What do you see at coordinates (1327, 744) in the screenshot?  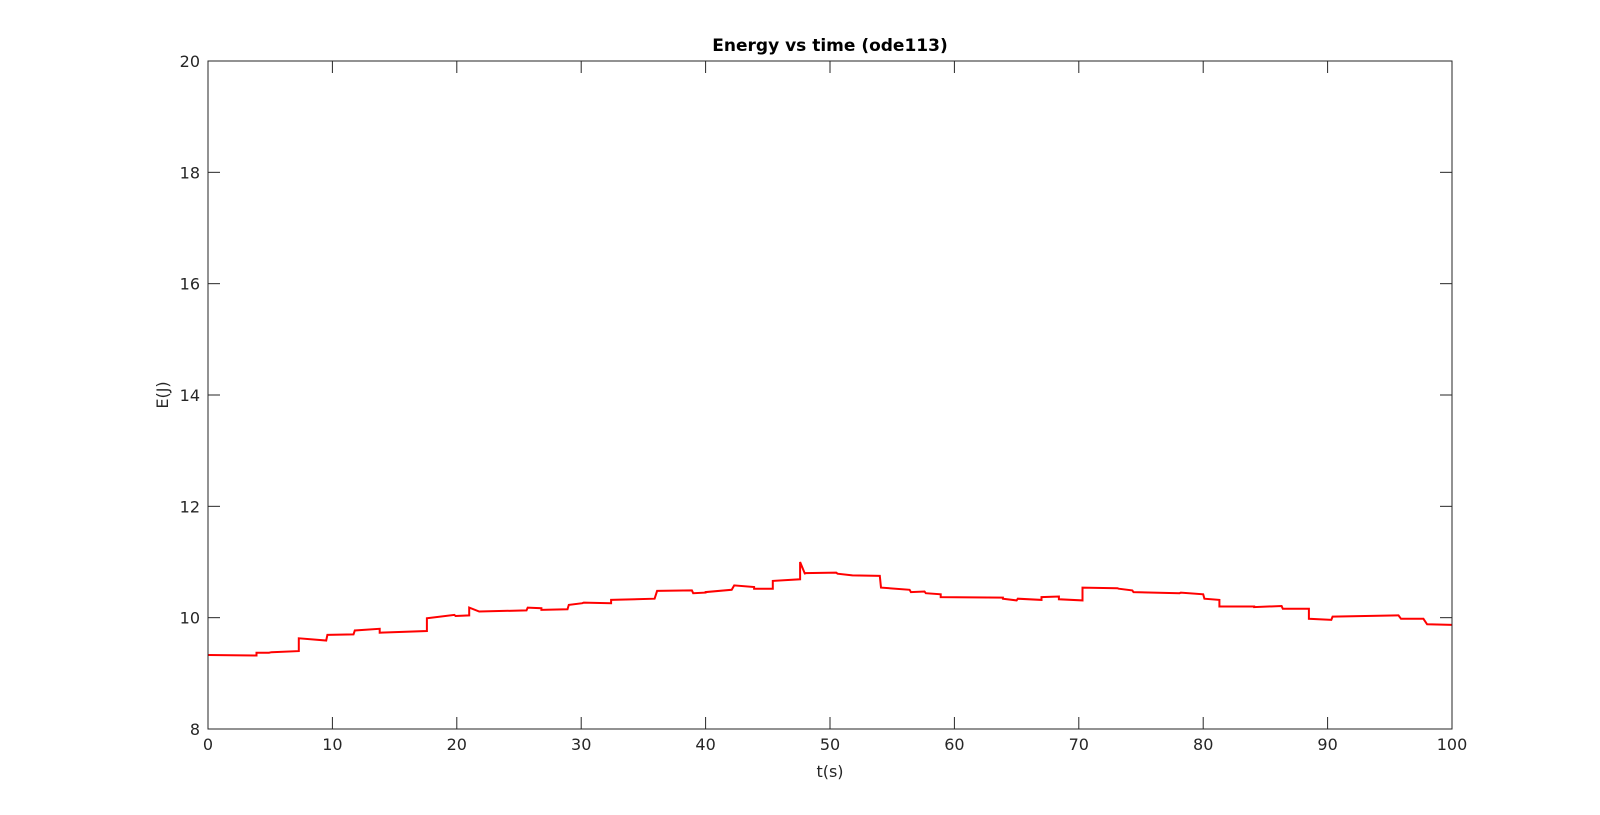 I see `x-tick-label: 90` at bounding box center [1327, 744].